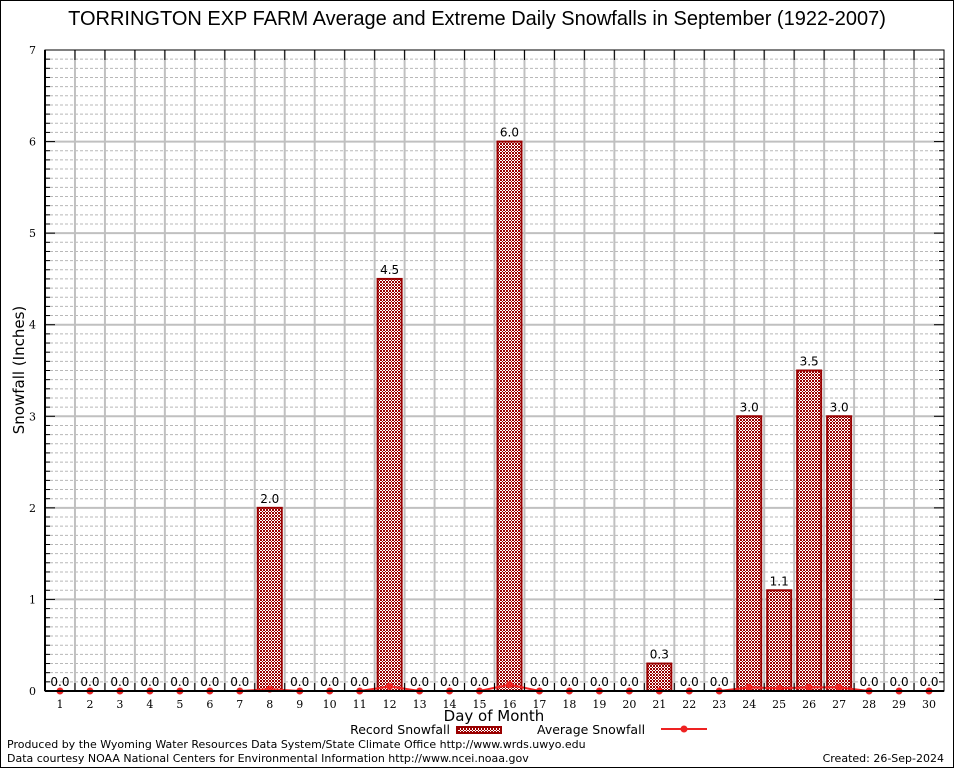  I want to click on bar-value-label: 6.0, so click(509, 133).